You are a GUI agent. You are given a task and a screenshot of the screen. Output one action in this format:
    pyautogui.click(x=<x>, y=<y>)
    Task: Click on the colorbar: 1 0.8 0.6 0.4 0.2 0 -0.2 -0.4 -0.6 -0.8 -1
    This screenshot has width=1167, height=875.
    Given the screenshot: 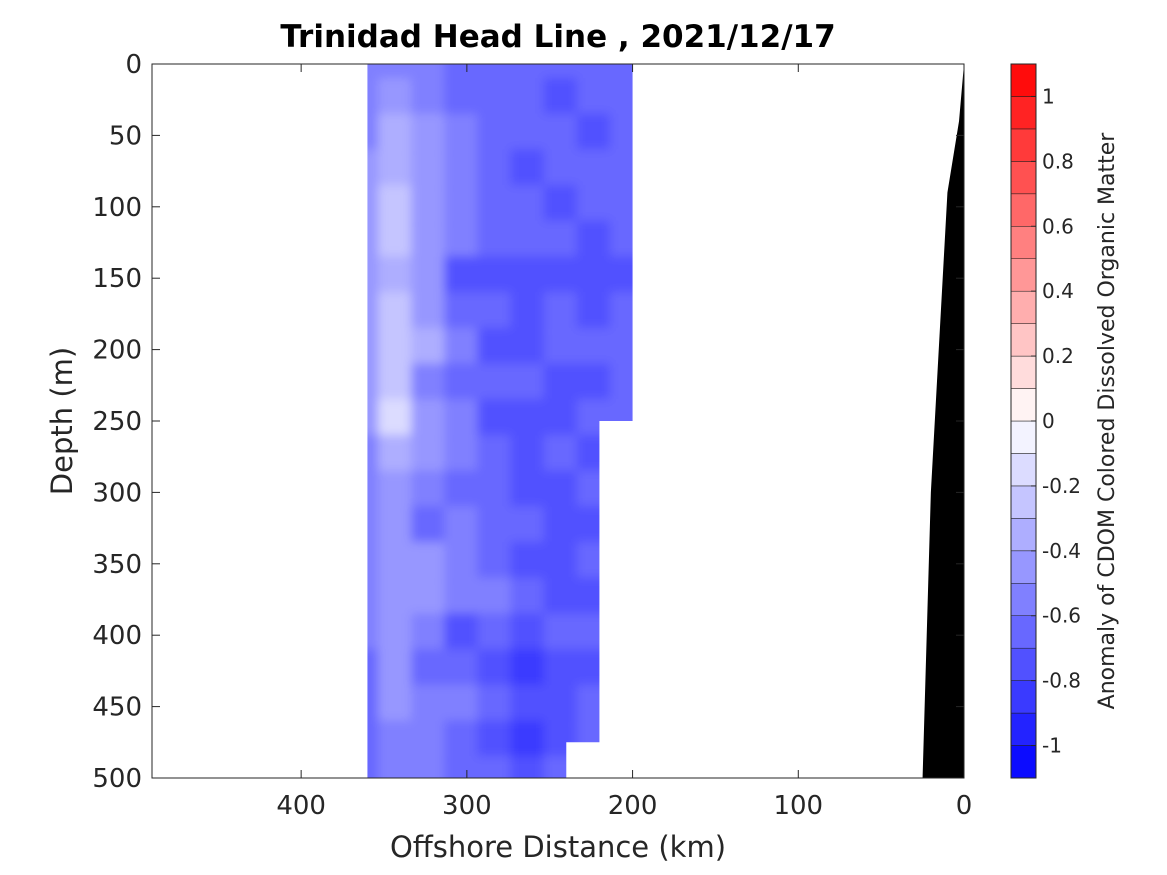 What is the action you would take?
    pyautogui.click(x=1045, y=421)
    